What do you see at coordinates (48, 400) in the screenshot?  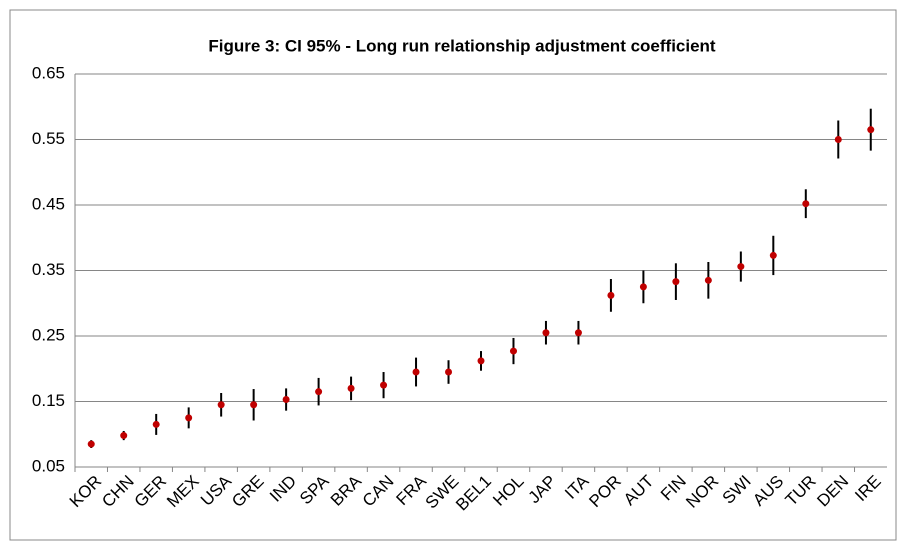 I see `y-tick-label: 0.15` at bounding box center [48, 400].